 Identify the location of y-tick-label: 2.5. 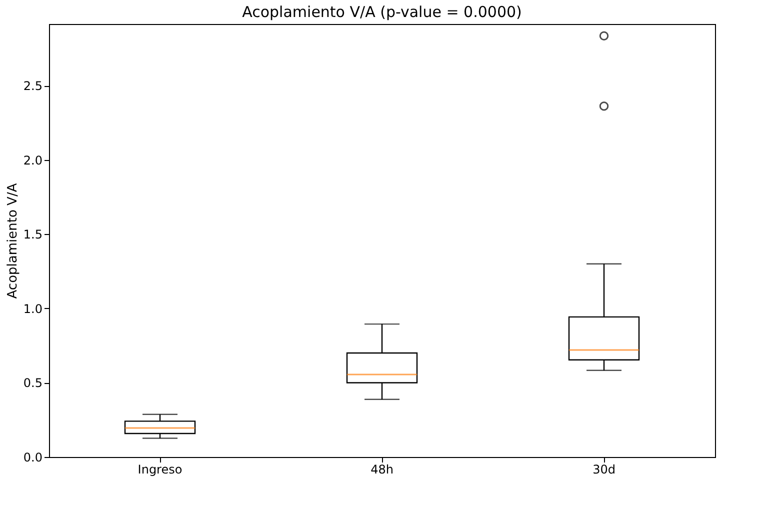
(32, 86).